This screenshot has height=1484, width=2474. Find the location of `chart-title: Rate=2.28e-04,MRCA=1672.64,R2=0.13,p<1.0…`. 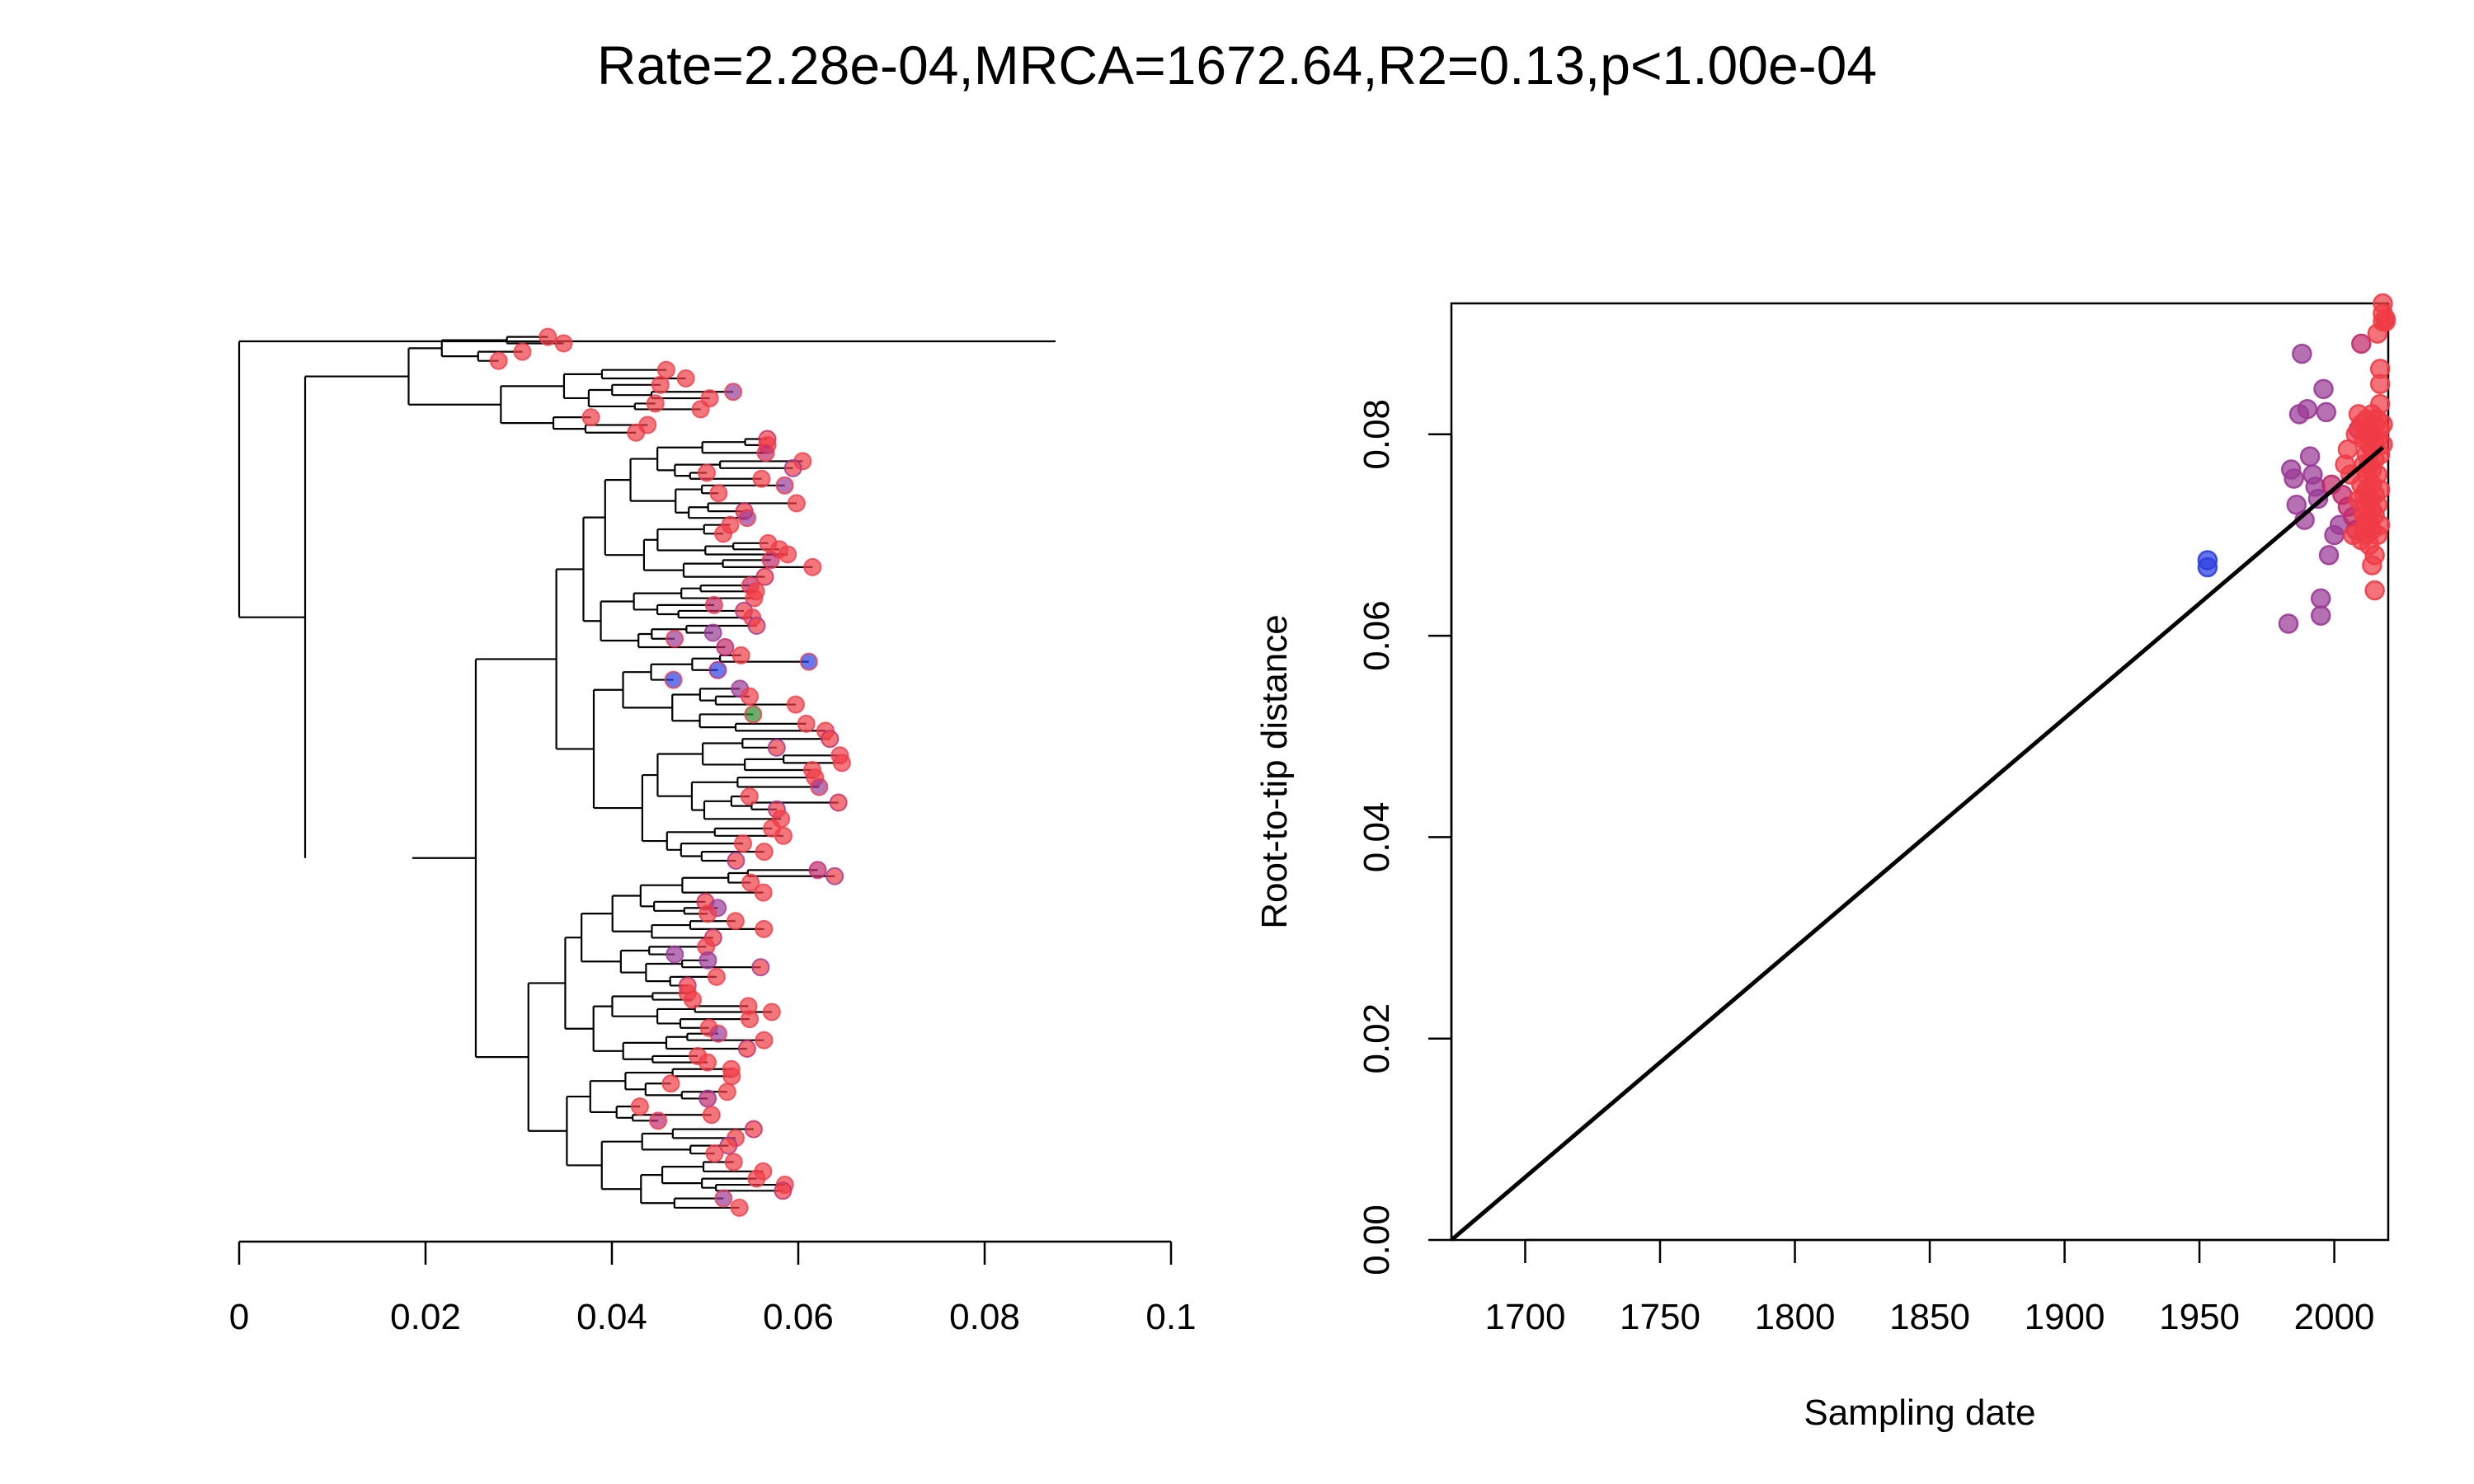

chart-title: Rate=2.28e-04,MRCA=1672.64,R2=0.13,p<1.0… is located at coordinates (1237, 65).